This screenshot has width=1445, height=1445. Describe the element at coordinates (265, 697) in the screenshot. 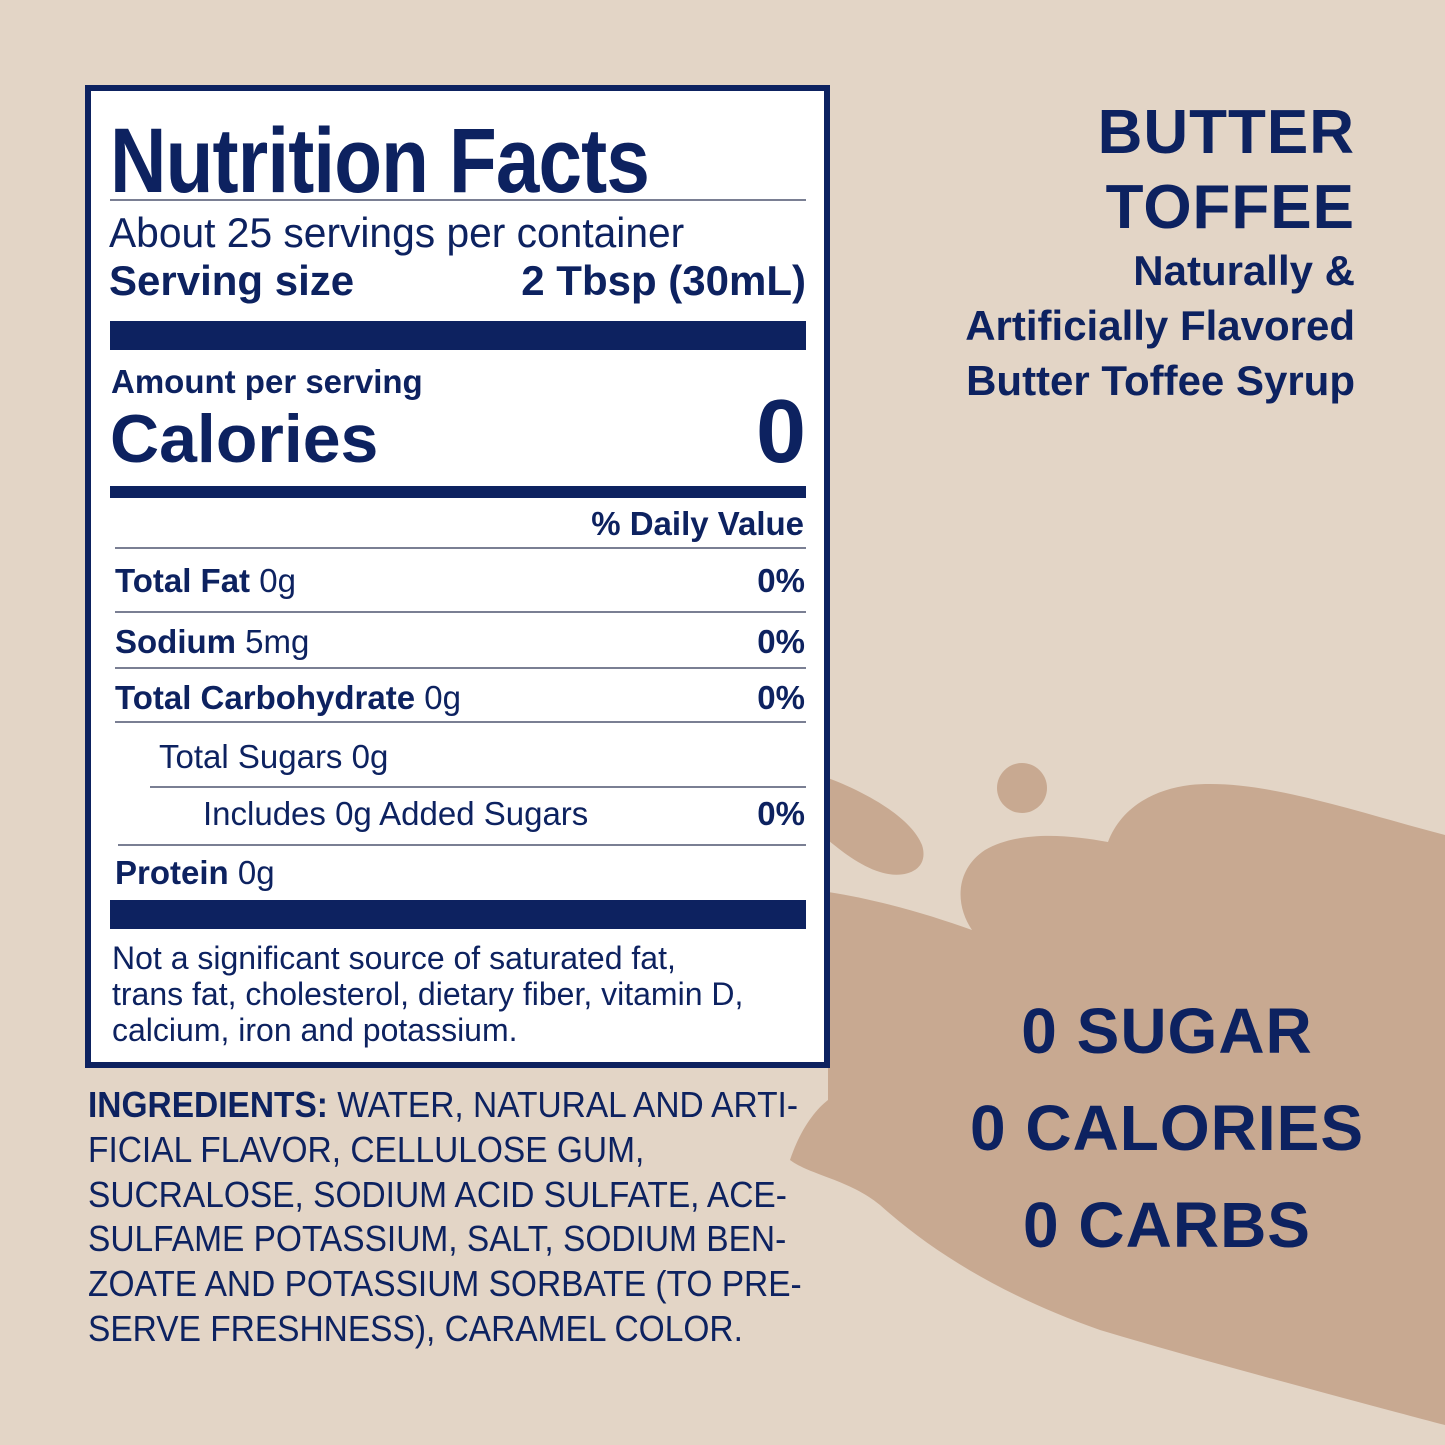

I see `nutrient-name: Total Carbohydrate` at that location.